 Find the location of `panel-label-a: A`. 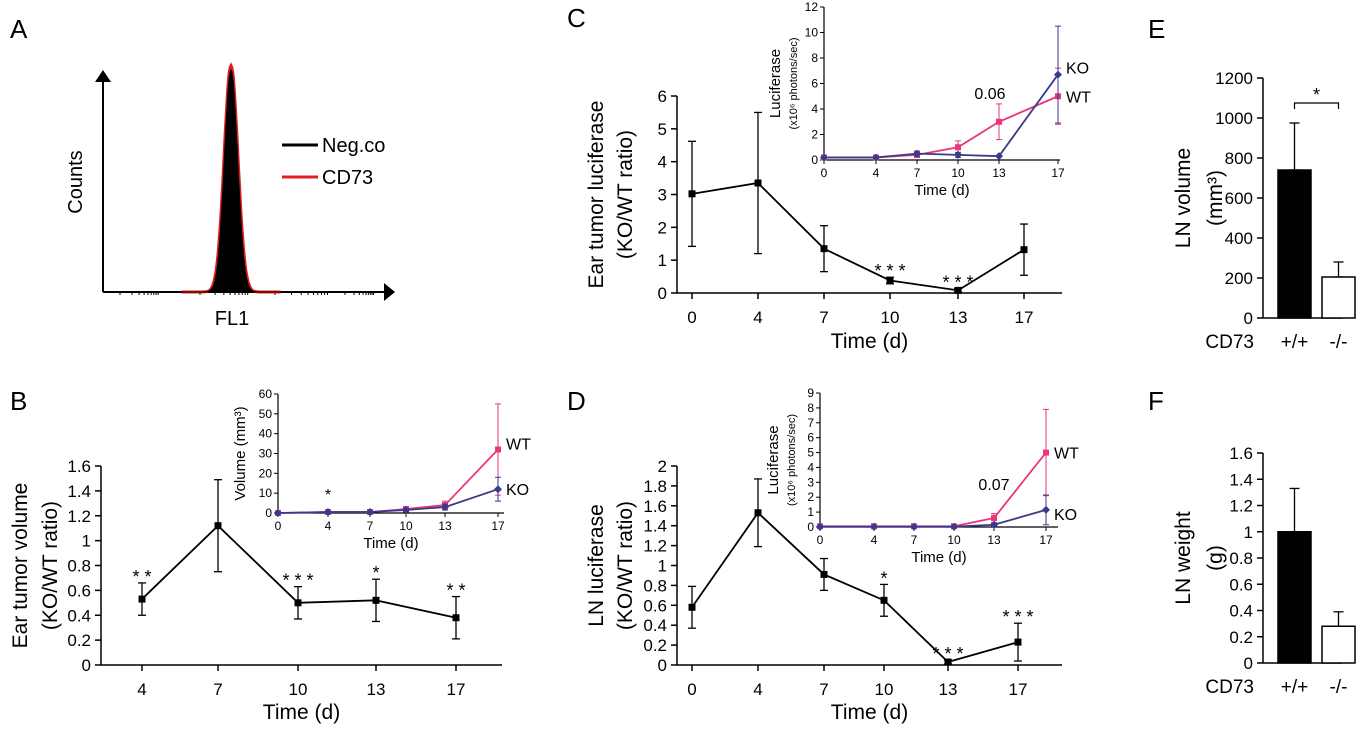

panel-label-a: A is located at coordinates (19, 29).